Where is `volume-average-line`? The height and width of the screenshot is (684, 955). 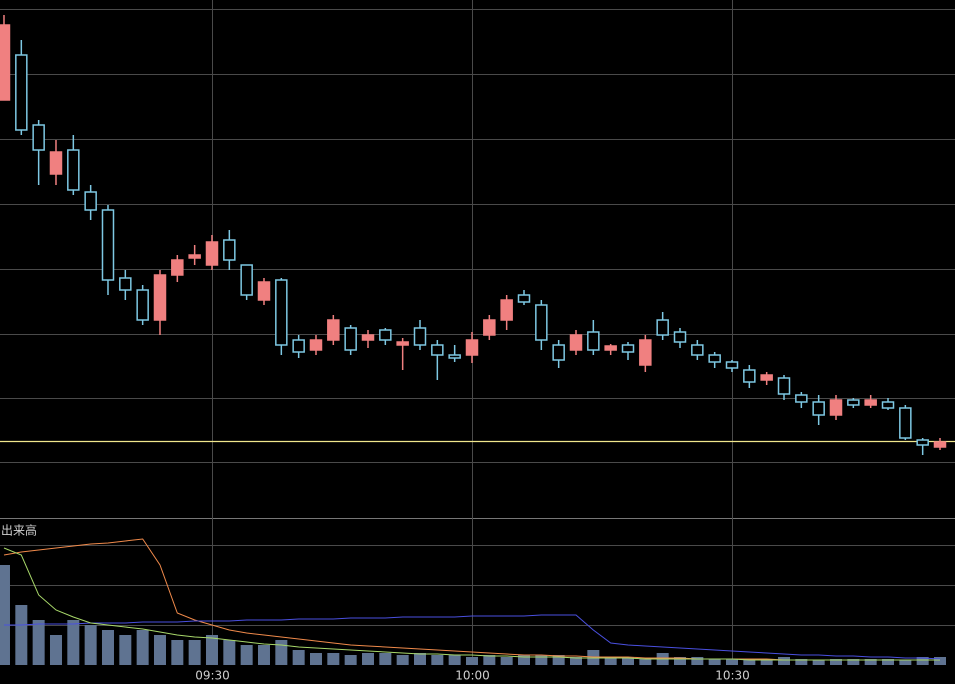 volume-average-line is located at coordinates (472, 637).